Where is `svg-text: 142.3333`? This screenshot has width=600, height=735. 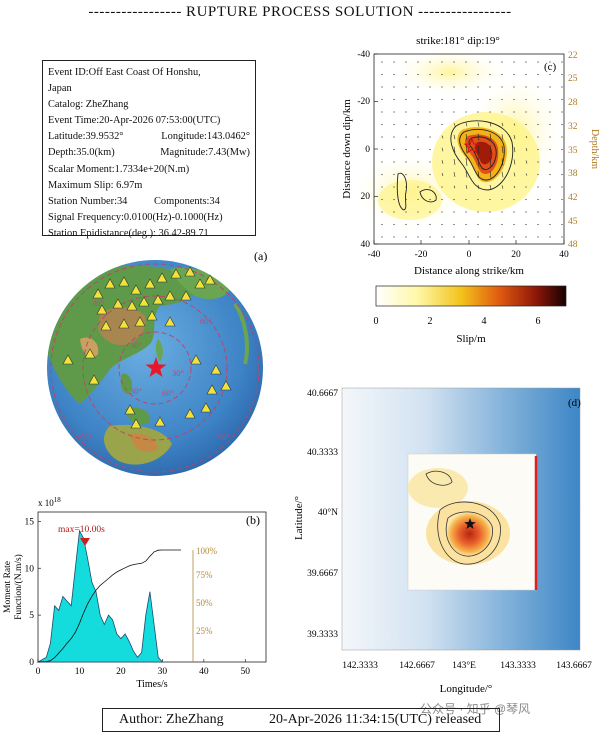
svg-text: 142.3333 is located at coordinates (360, 666).